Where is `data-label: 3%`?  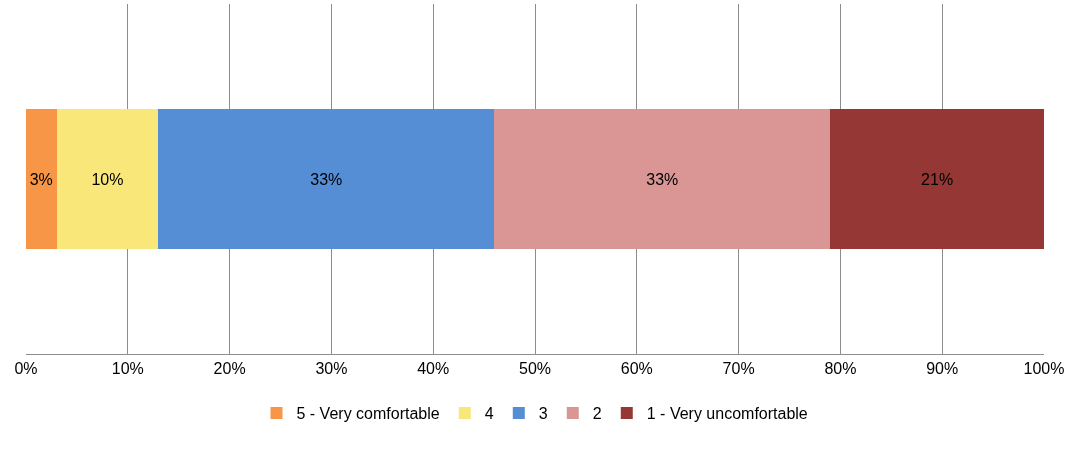 data-label: 3% is located at coordinates (41, 179).